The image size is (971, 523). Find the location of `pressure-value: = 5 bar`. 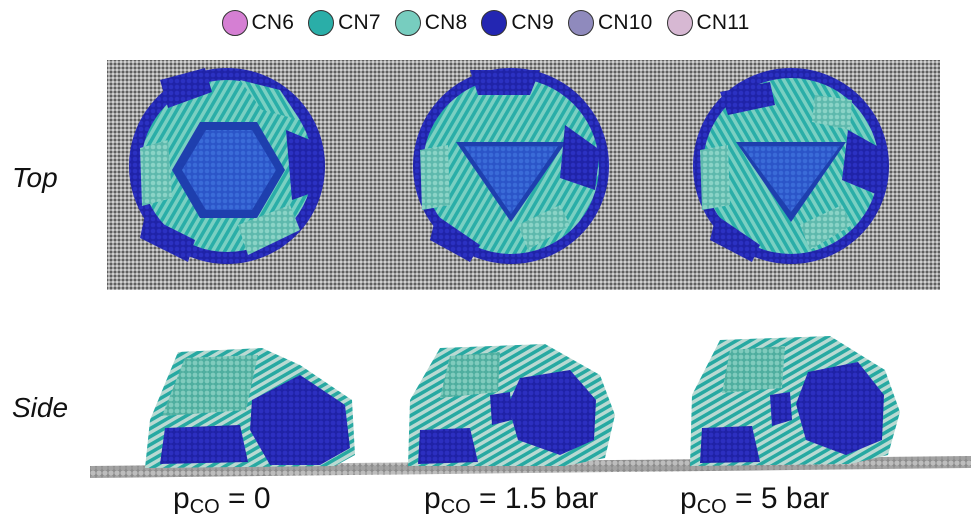

pressure-value: = 5 bar is located at coordinates (778, 498).